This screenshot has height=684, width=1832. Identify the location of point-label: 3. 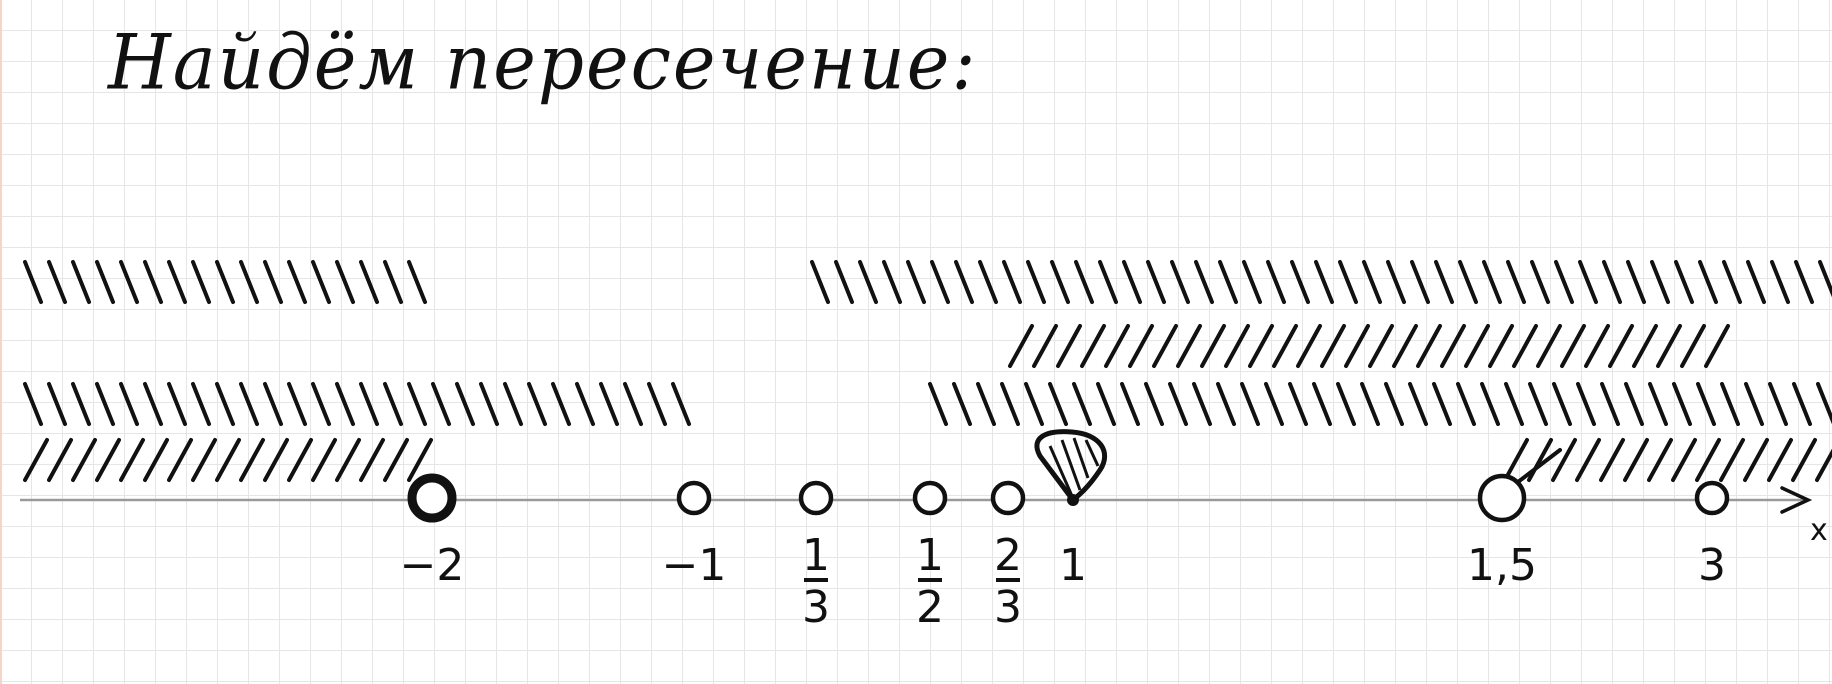
(1712, 565).